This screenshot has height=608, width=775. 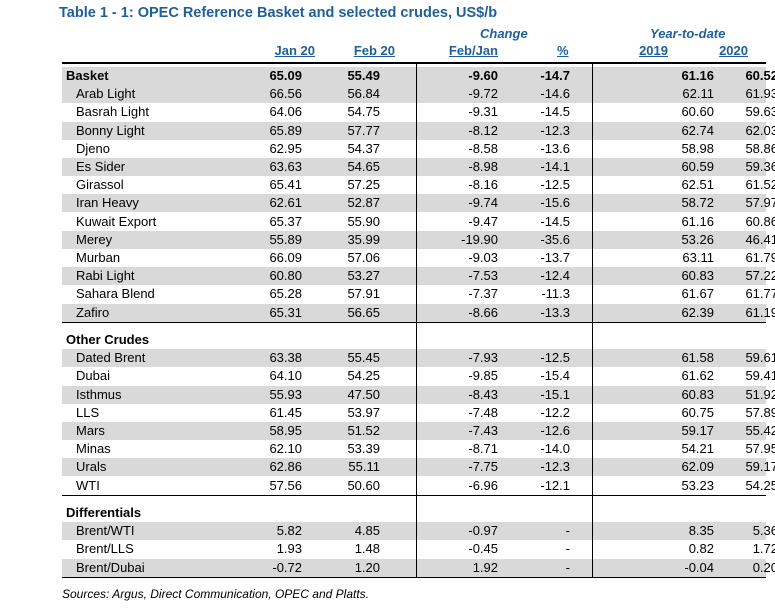 I want to click on row-label: Arab Light, so click(x=106, y=94).